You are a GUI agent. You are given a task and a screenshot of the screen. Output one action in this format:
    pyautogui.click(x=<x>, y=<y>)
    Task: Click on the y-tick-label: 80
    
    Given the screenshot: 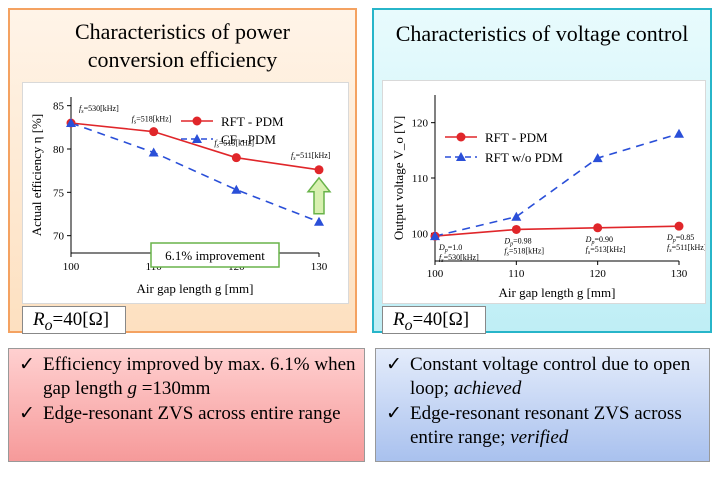 What is the action you would take?
    pyautogui.click(x=59, y=150)
    